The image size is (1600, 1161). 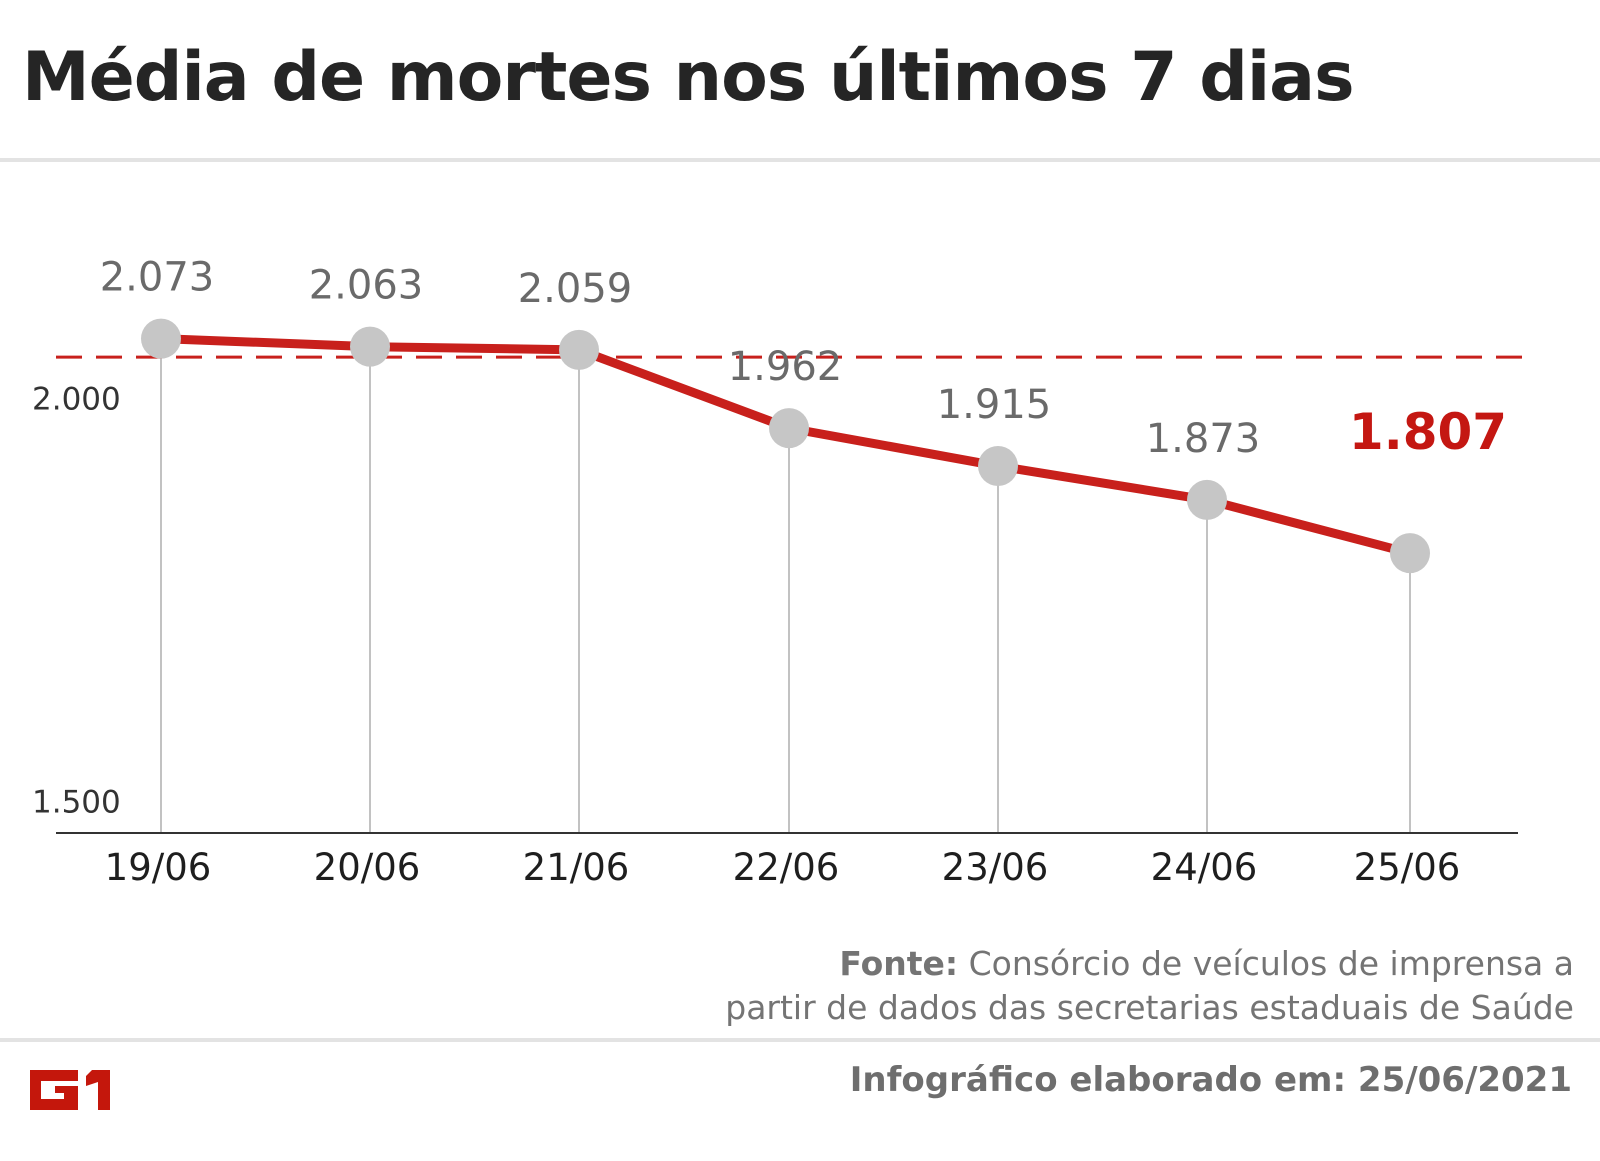 What do you see at coordinates (1271, 963) in the screenshot?
I see `source-text-1: Consórcio de veículos de imprensa a` at bounding box center [1271, 963].